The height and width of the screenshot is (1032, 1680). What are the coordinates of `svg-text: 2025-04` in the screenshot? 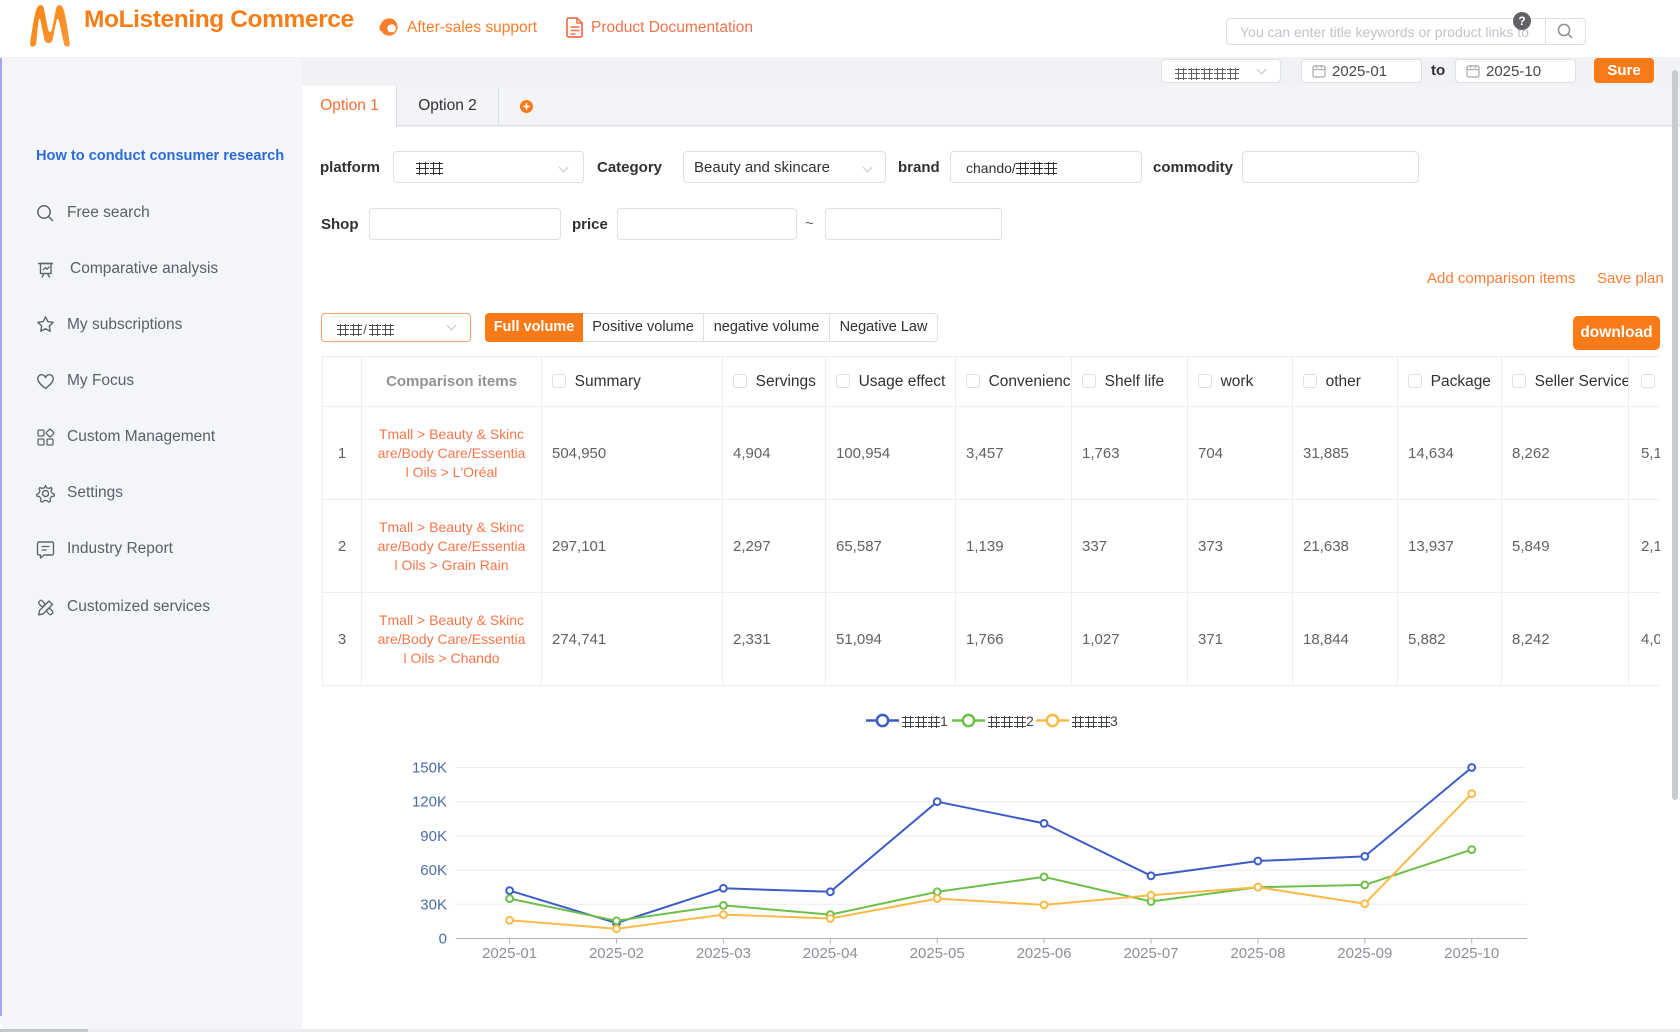 It's located at (830, 953).